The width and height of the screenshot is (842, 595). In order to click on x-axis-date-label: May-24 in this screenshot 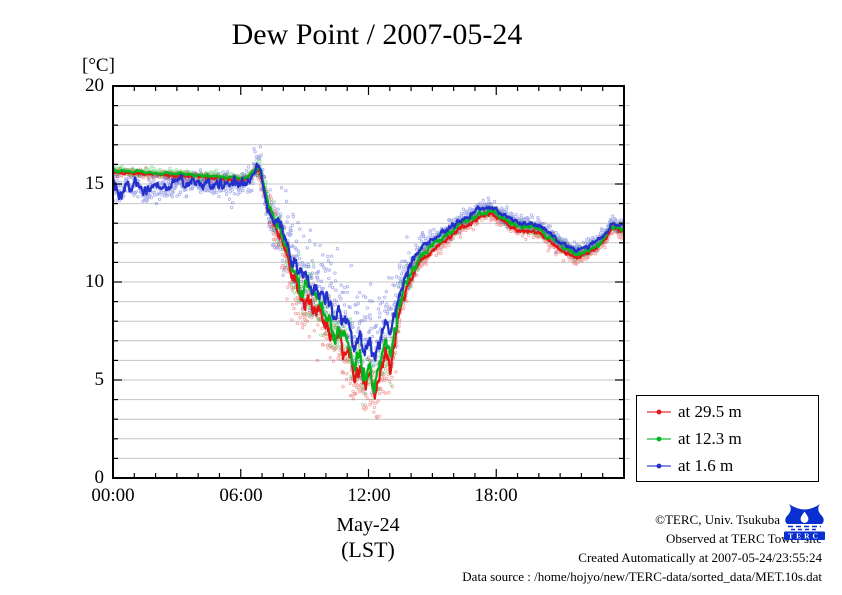, I will do `click(368, 525)`.